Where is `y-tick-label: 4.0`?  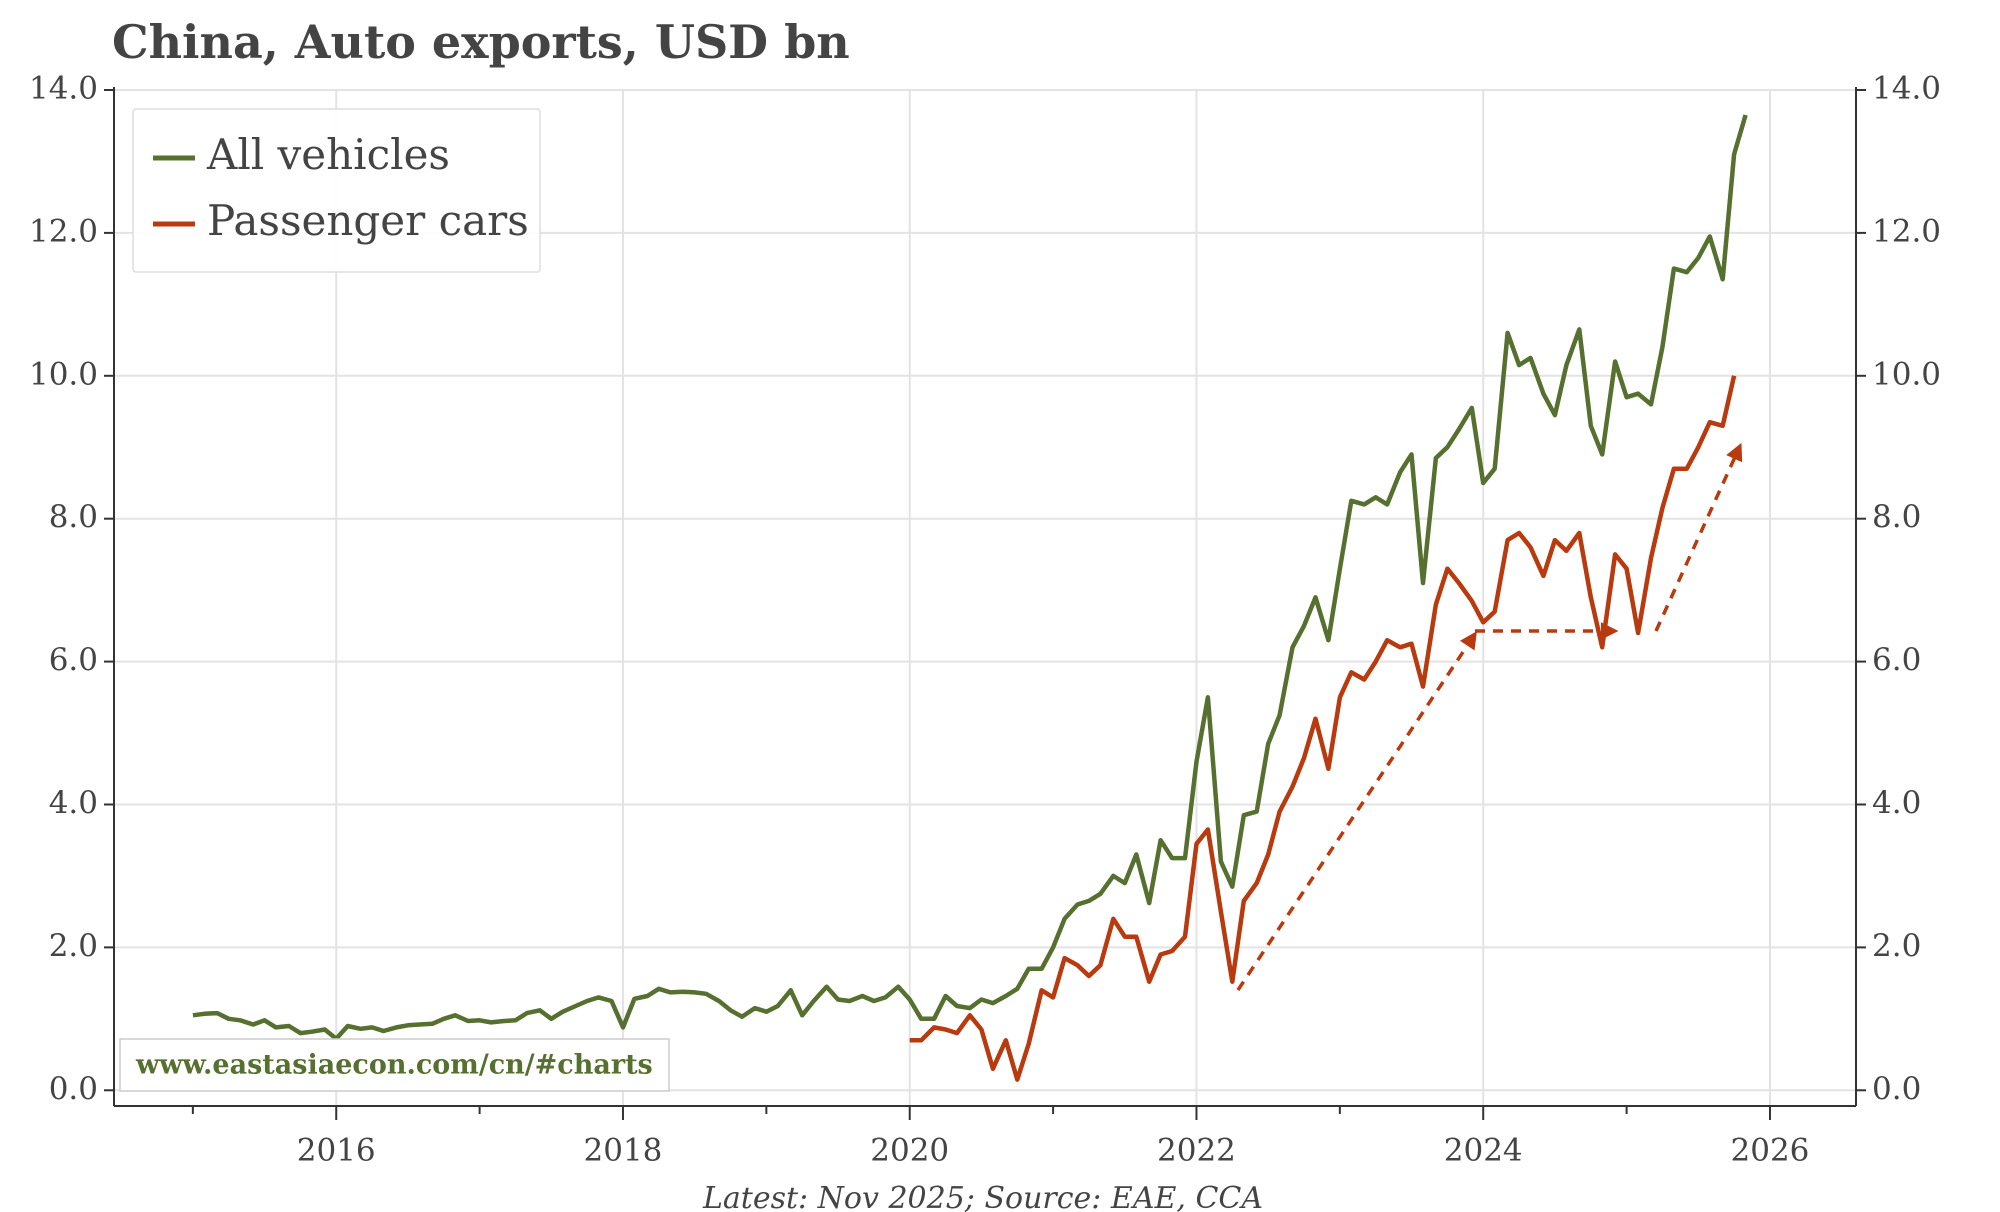 y-tick-label: 4.0 is located at coordinates (73, 803).